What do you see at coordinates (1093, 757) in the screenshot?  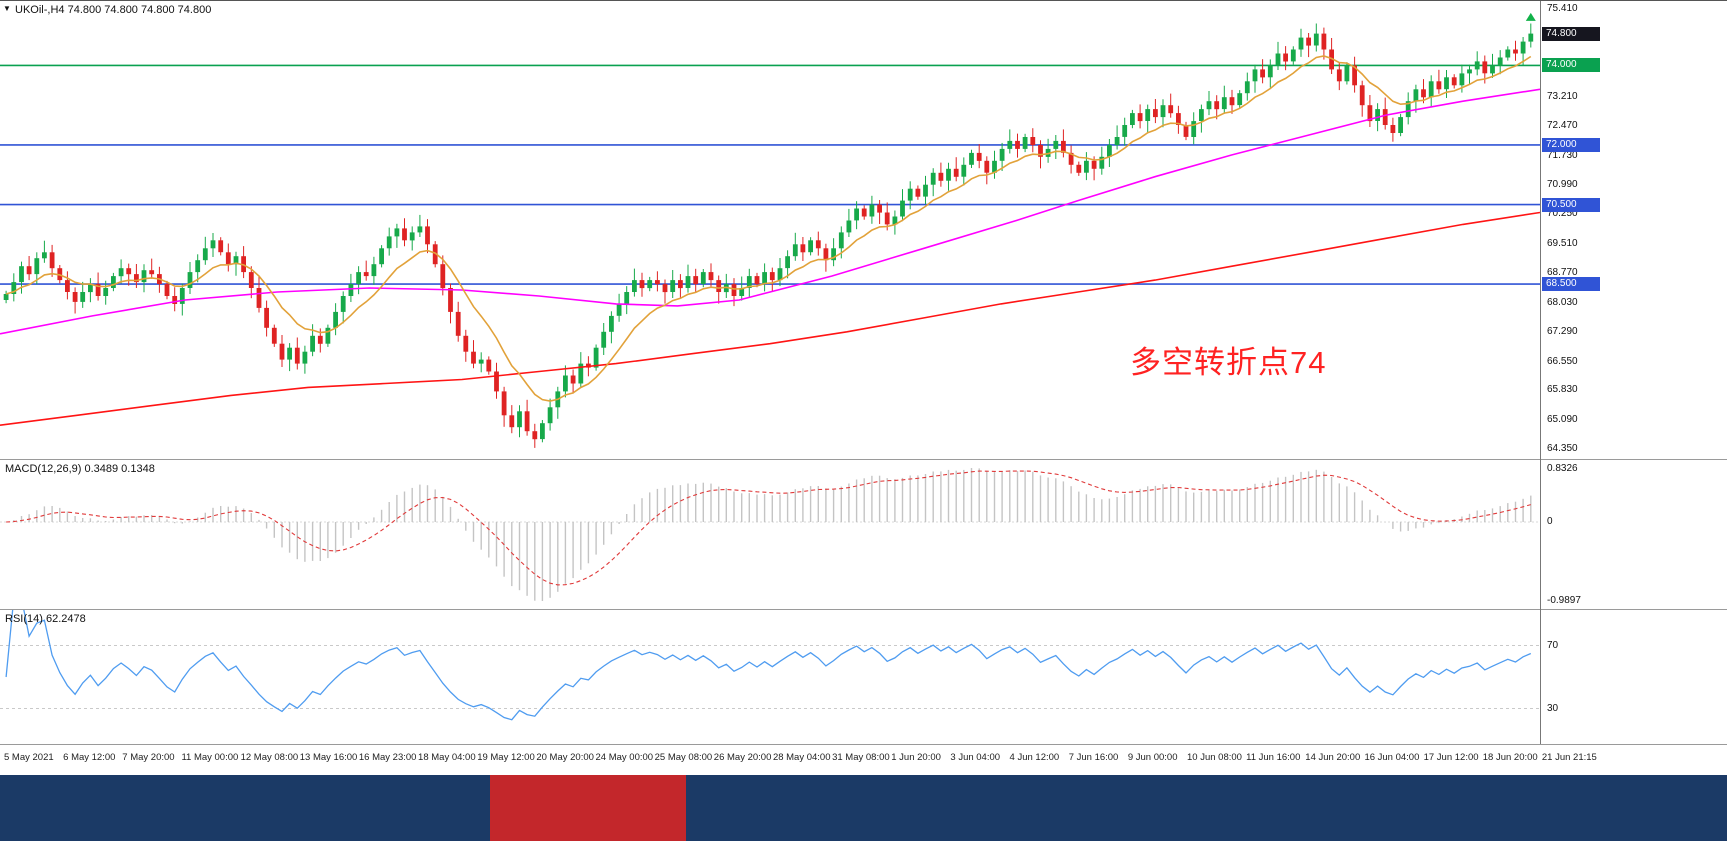 I see `time-tick-label: 7 Jun 16:00` at bounding box center [1093, 757].